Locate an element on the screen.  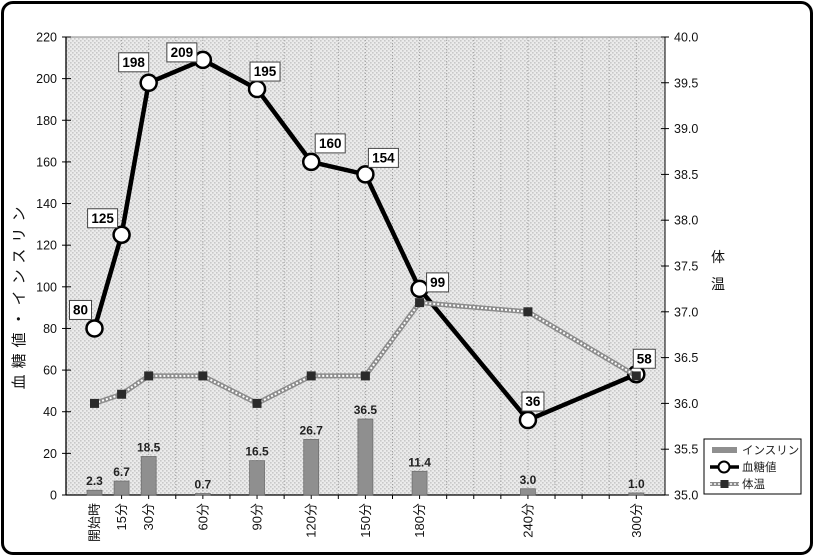
glucose-label-text: 209 is located at coordinates (182, 52).